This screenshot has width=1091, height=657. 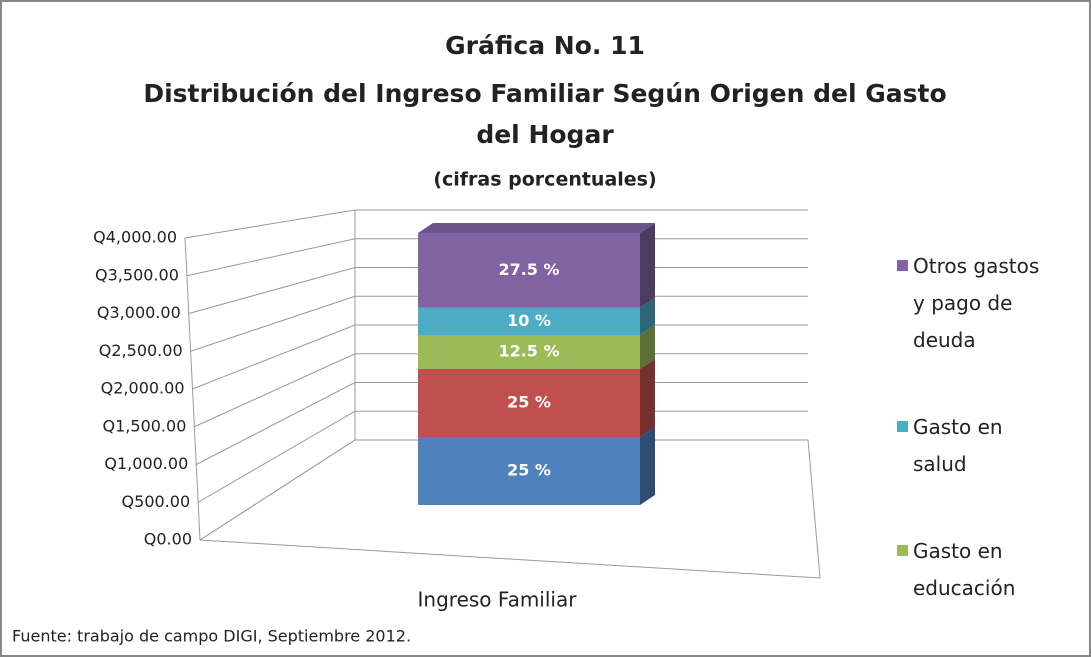 I want to click on data-label: 12.5 %, so click(x=528, y=351).